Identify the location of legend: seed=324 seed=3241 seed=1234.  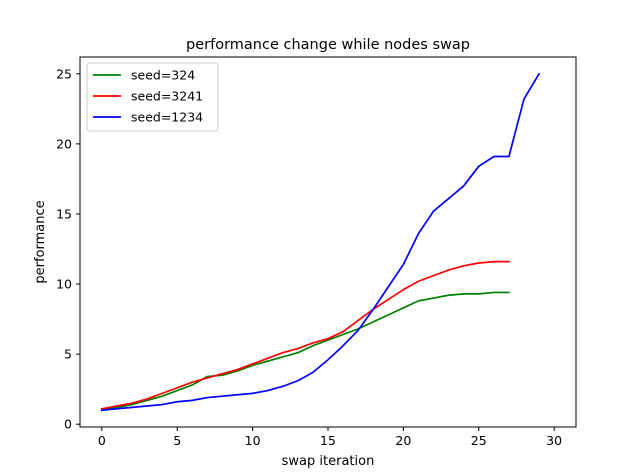
(152, 97).